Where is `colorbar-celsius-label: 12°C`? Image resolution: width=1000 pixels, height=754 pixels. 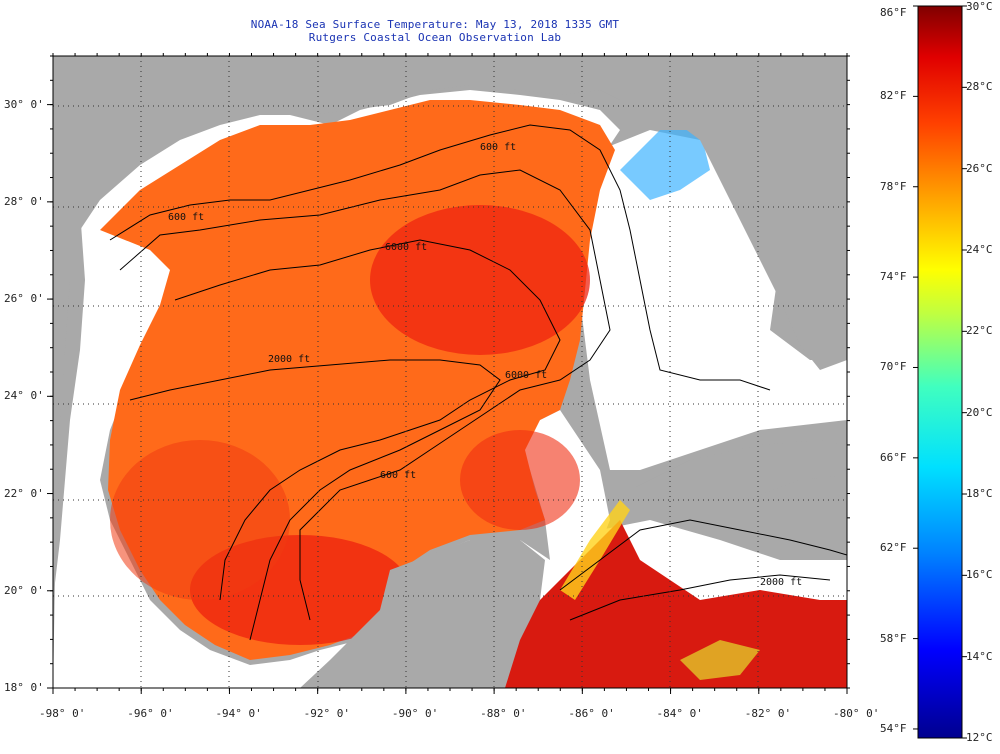
colorbar-celsius-label: 12°C is located at coordinates (979, 737).